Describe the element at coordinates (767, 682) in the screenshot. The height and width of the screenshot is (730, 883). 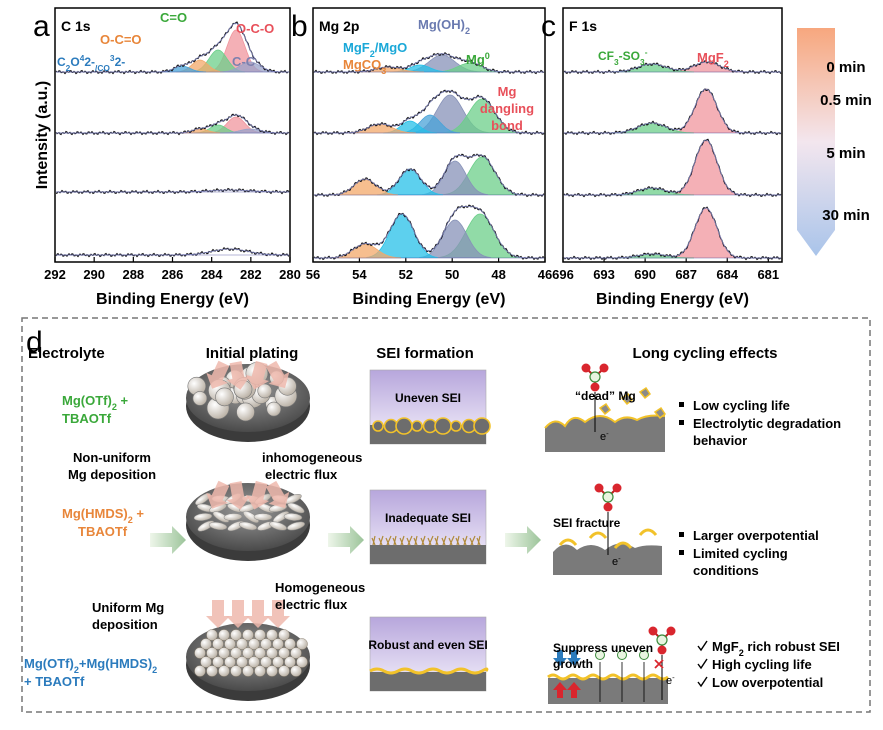
I see `effect-text: Low overpotential` at that location.